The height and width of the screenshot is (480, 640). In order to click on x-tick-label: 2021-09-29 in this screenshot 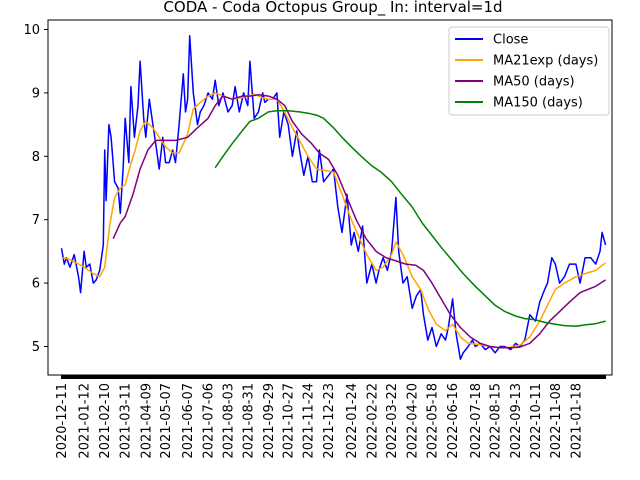, I will do `click(269, 421)`.